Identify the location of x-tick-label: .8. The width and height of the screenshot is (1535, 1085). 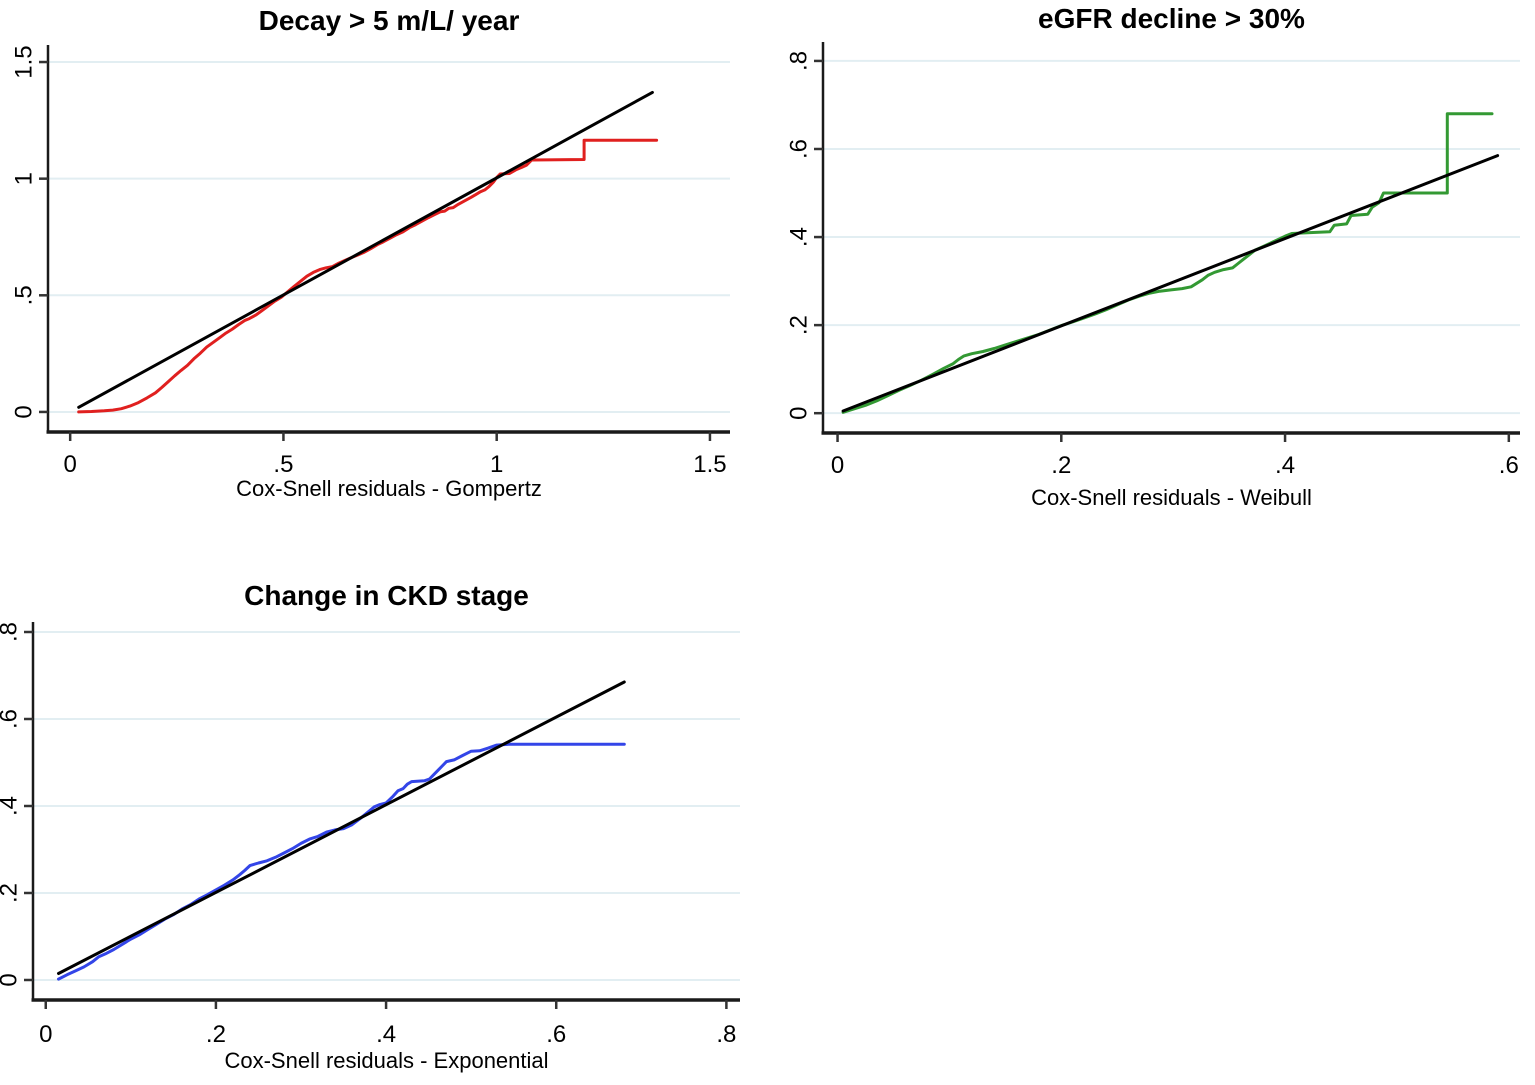
(726, 1034).